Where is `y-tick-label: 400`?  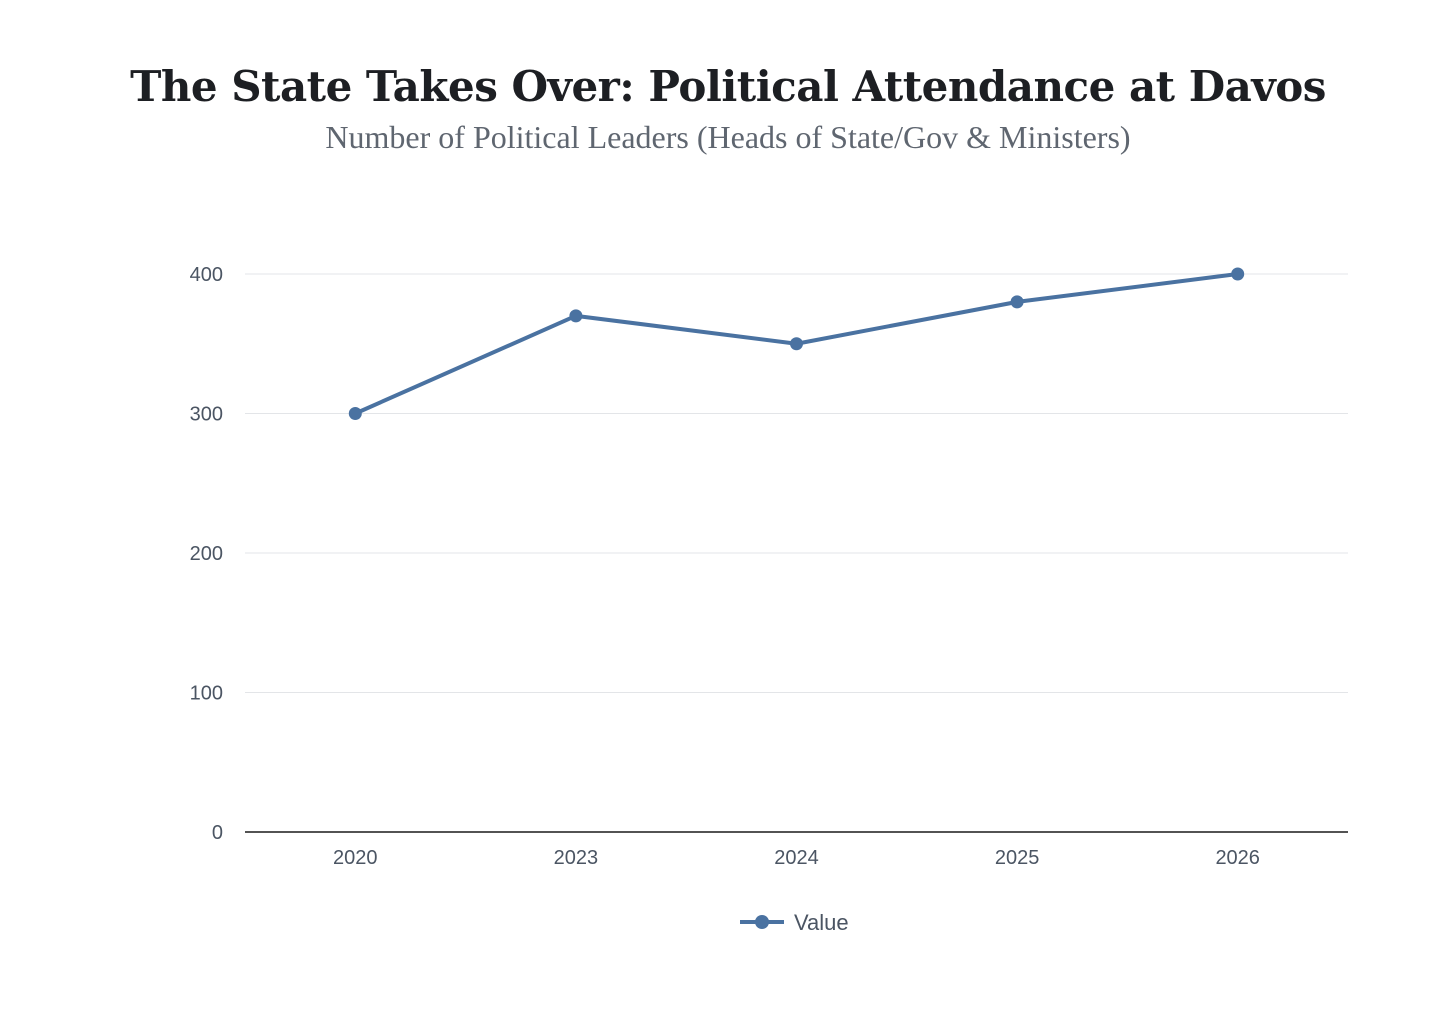 y-tick-label: 400 is located at coordinates (206, 275).